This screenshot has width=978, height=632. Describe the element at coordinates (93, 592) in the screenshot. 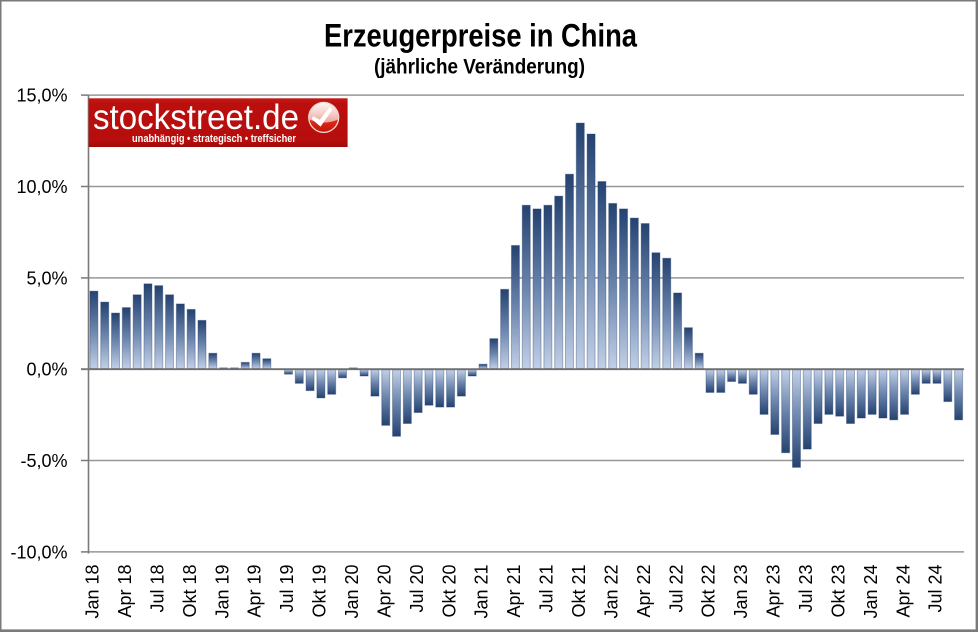

I see `svg-text: Jan 18` at that location.